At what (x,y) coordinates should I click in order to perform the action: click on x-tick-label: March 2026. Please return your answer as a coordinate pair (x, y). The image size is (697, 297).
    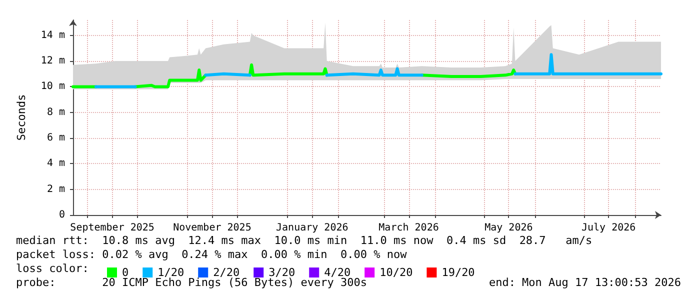
    Looking at the image, I should click on (408, 228).